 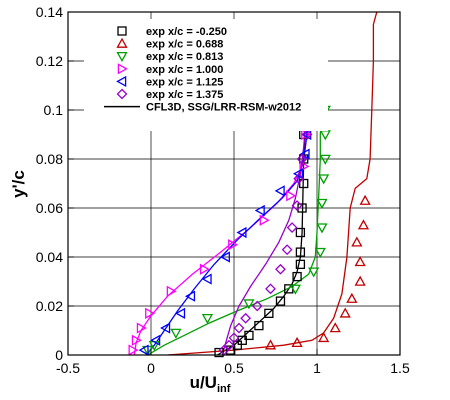 What do you see at coordinates (18, 184) in the screenshot?
I see `y-axis-title: y'/c` at bounding box center [18, 184].